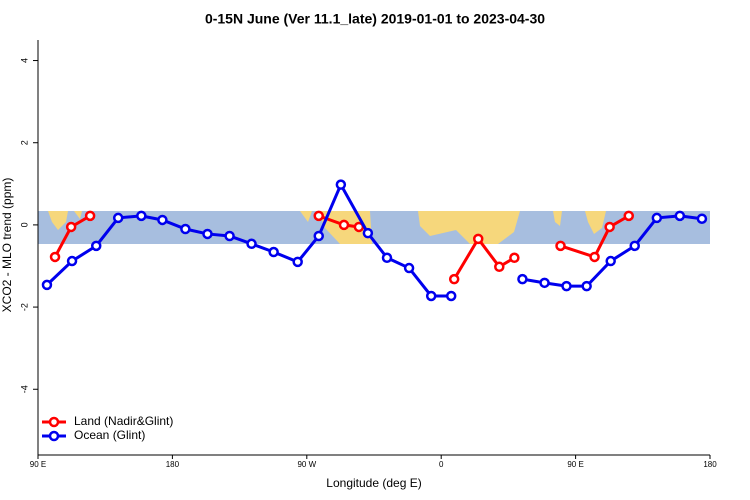  Describe the element at coordinates (123, 421) in the screenshot. I see `legend-label: Land (Nadir&Glint)` at that location.